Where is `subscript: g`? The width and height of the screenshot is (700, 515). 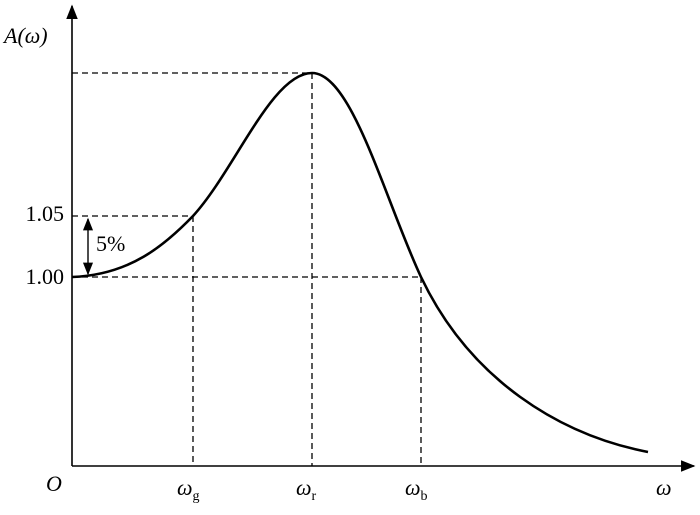
subscript: g is located at coordinates (196, 496).